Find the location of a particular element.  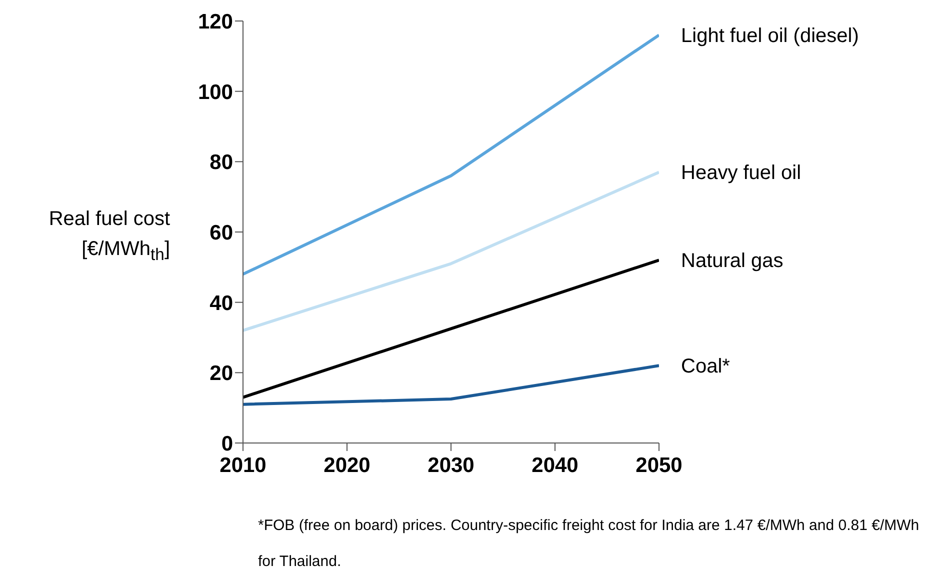

series-label: Heavy fuel oil is located at coordinates (741, 173).